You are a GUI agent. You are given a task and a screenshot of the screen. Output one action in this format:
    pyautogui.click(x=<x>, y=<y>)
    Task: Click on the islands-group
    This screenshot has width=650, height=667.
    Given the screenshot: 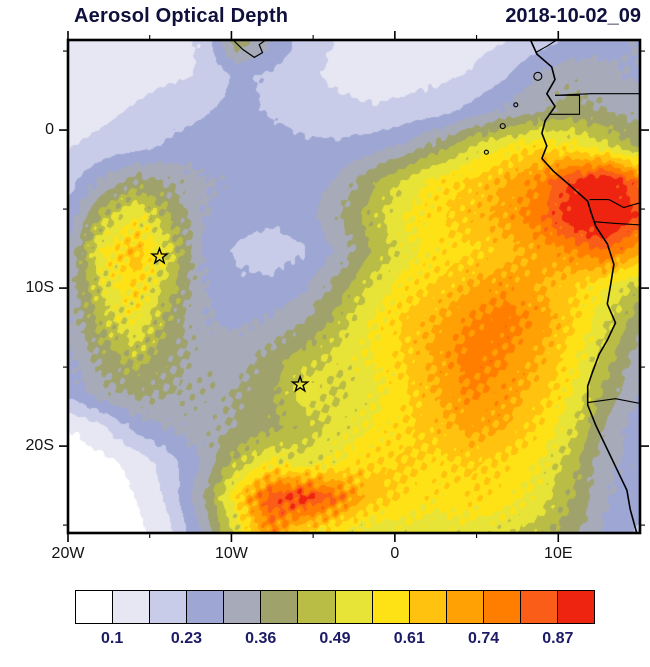 What is the action you would take?
    pyautogui.click(x=513, y=113)
    